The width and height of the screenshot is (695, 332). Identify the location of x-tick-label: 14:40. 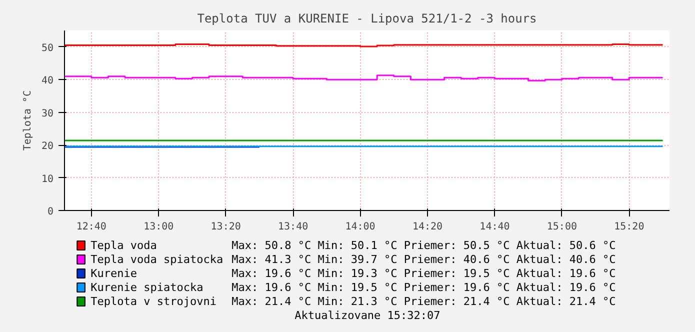
(495, 227).